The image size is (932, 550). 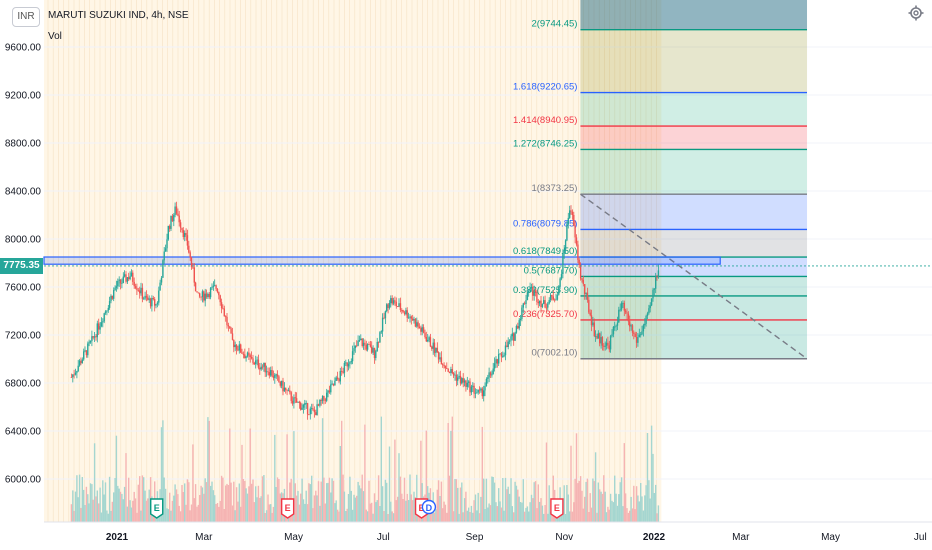 What do you see at coordinates (23, 96) in the screenshot?
I see `y-tick-label: 9200.00` at bounding box center [23, 96].